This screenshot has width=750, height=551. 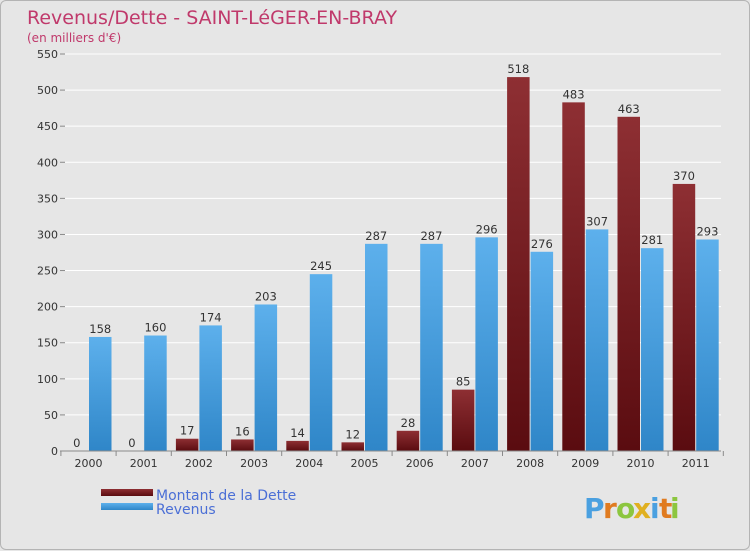 I want to click on x-tick-label: 2001, so click(x=144, y=463).